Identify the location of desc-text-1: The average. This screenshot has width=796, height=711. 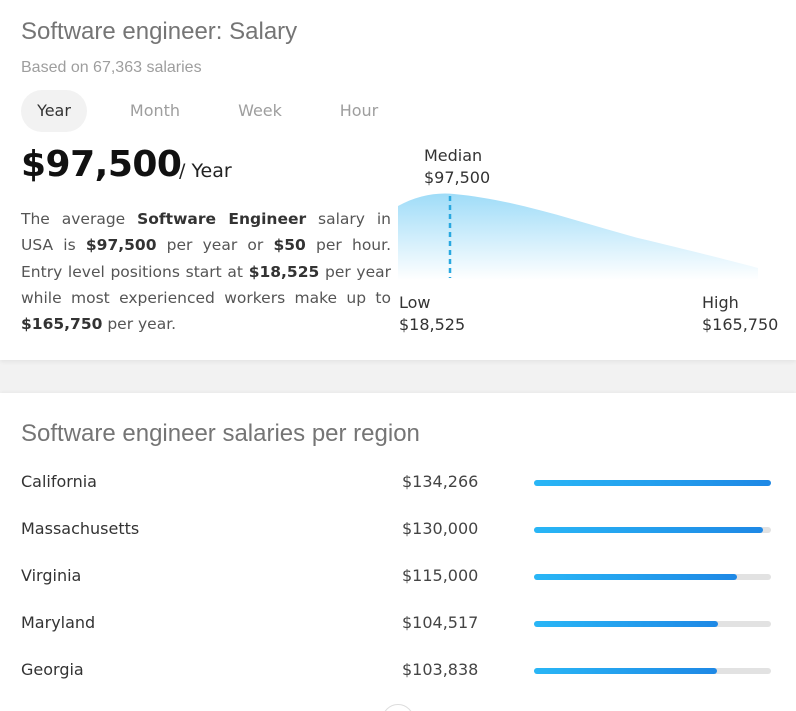
(79, 219).